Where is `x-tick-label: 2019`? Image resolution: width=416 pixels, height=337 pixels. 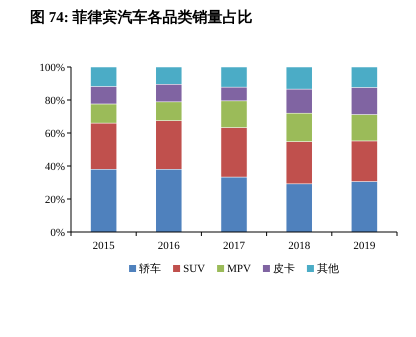 x-tick-label: 2019 is located at coordinates (364, 246).